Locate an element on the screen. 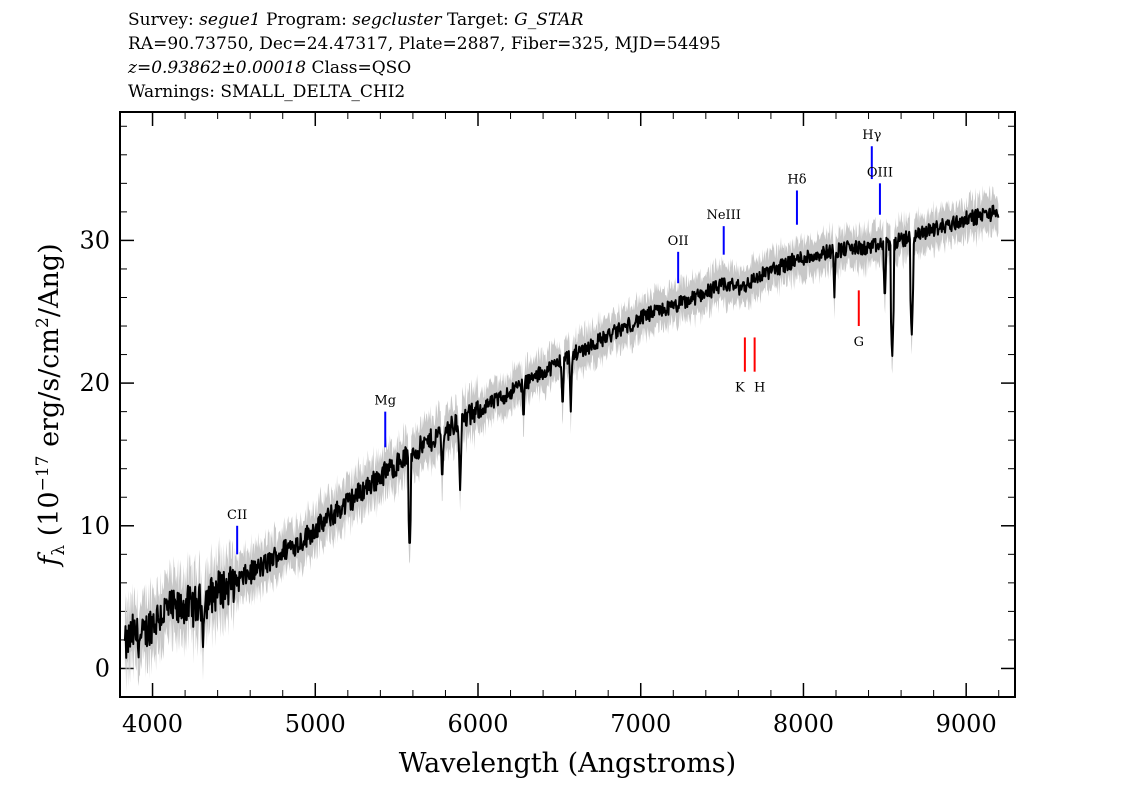 This screenshot has width=1134, height=810. target-value: G_STAR is located at coordinates (549, 20).